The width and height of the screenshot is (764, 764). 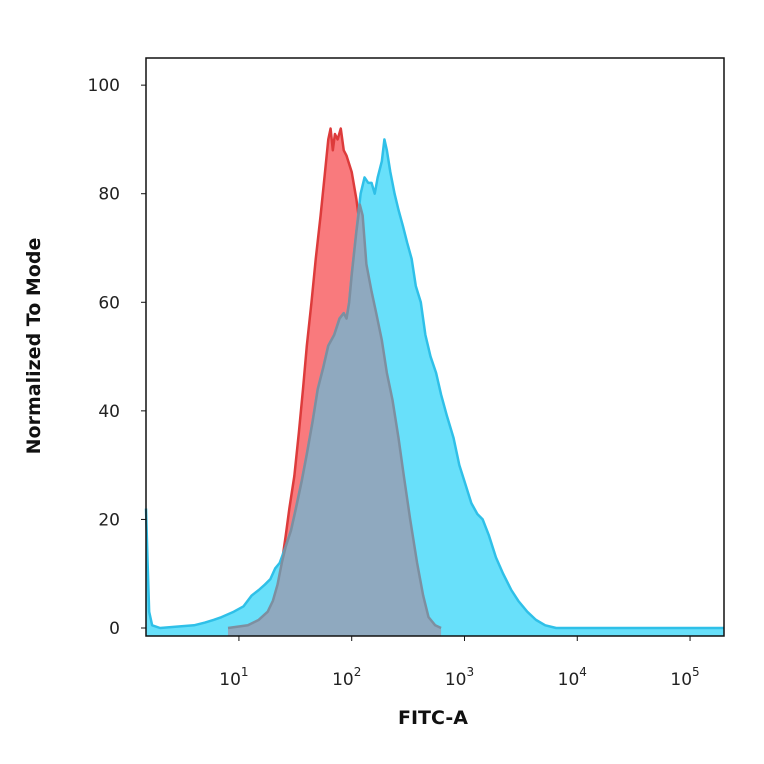 What do you see at coordinates (109, 195) in the screenshot?
I see `y-tick-label: 80` at bounding box center [109, 195].